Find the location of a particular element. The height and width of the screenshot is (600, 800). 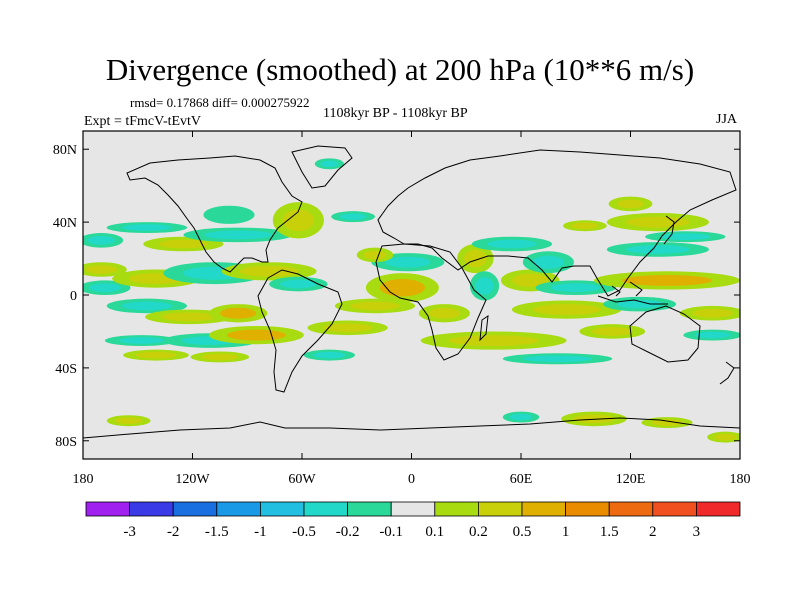

x-tick-label: 0 is located at coordinates (411, 479).